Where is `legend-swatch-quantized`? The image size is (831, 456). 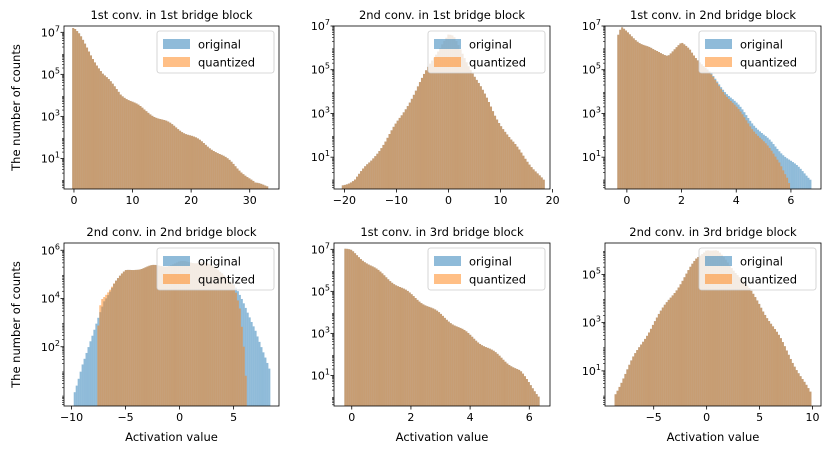
legend-swatch-quantized is located at coordinates (447, 279).